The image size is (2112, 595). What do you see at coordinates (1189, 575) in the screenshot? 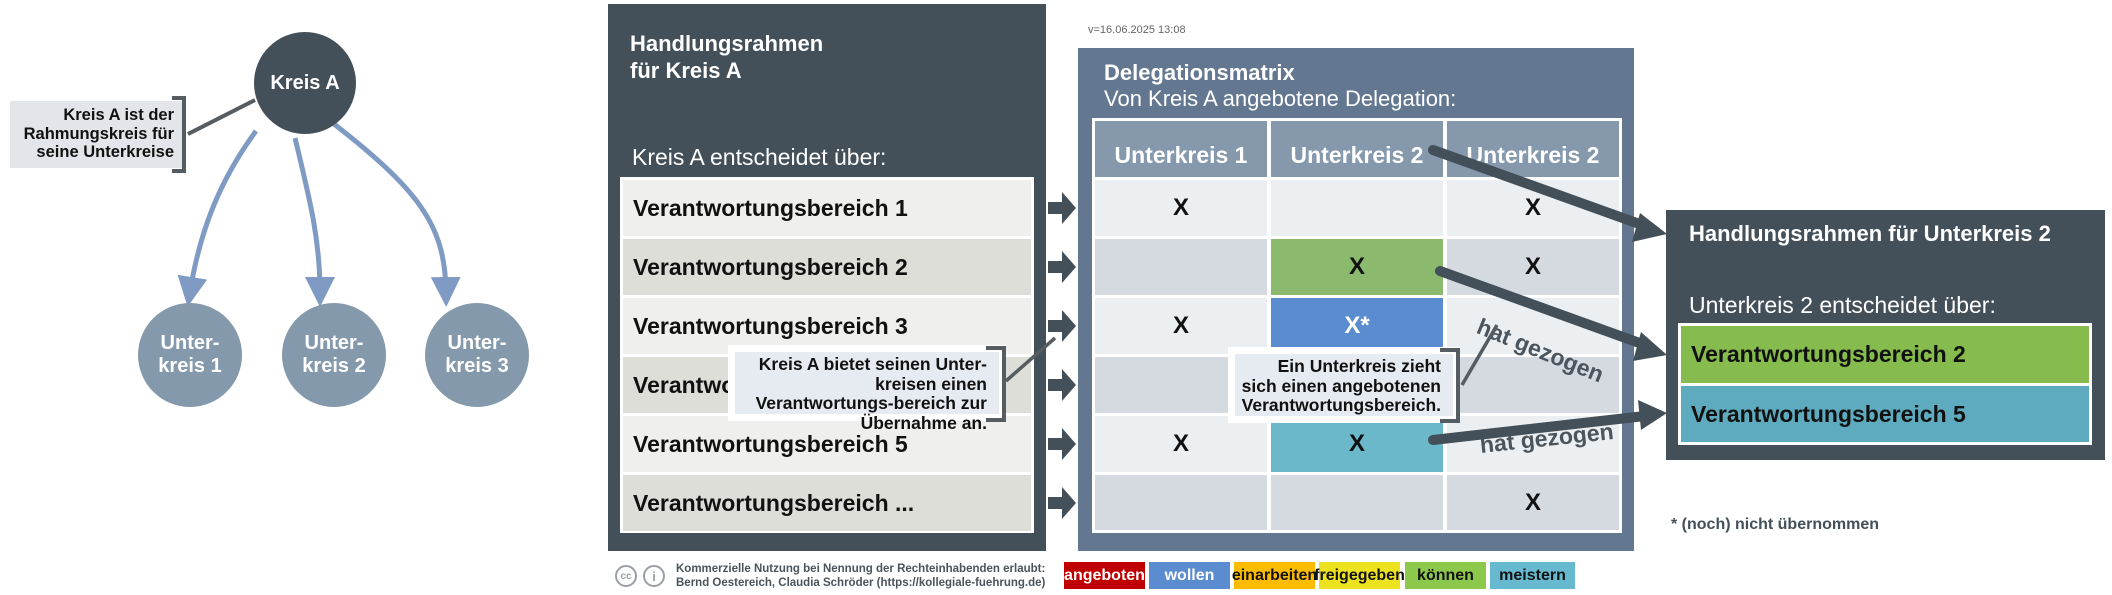
I see `legend-wollen: wollen` at bounding box center [1189, 575].